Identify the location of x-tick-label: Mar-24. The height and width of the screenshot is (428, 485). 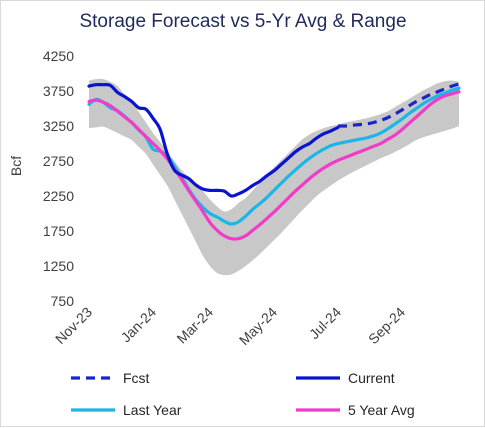
(194, 325).